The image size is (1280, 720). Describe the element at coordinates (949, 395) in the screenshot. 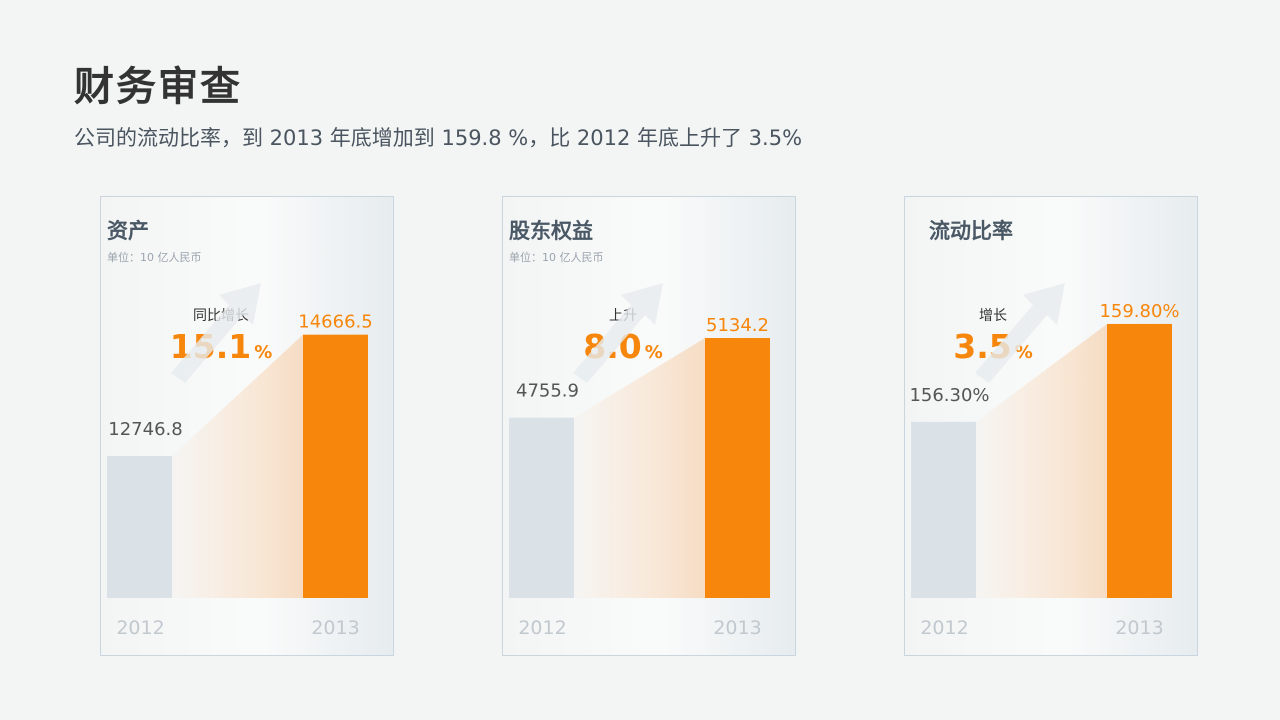

I see `value-label-2012: 156.30%` at that location.